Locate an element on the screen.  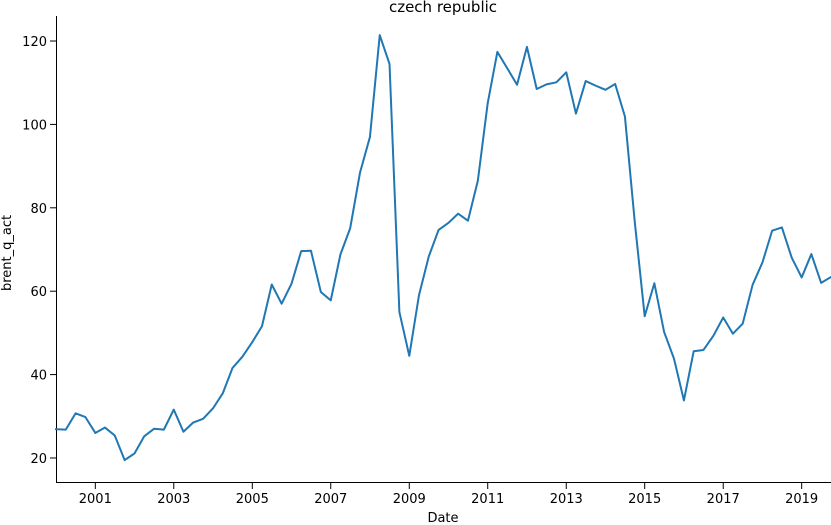
x-tick-label: 2019 is located at coordinates (801, 499).